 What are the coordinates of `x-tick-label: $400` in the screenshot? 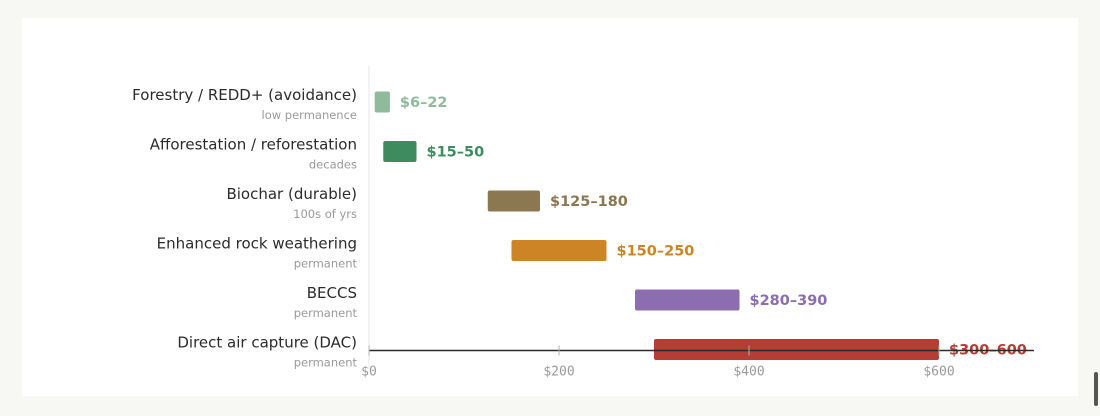 It's located at (748, 372).